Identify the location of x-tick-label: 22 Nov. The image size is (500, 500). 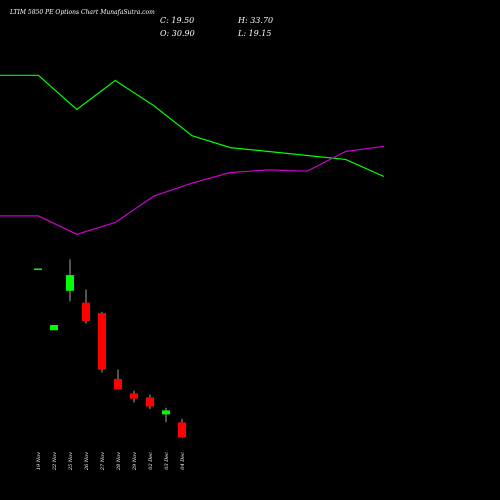
(55, 461).